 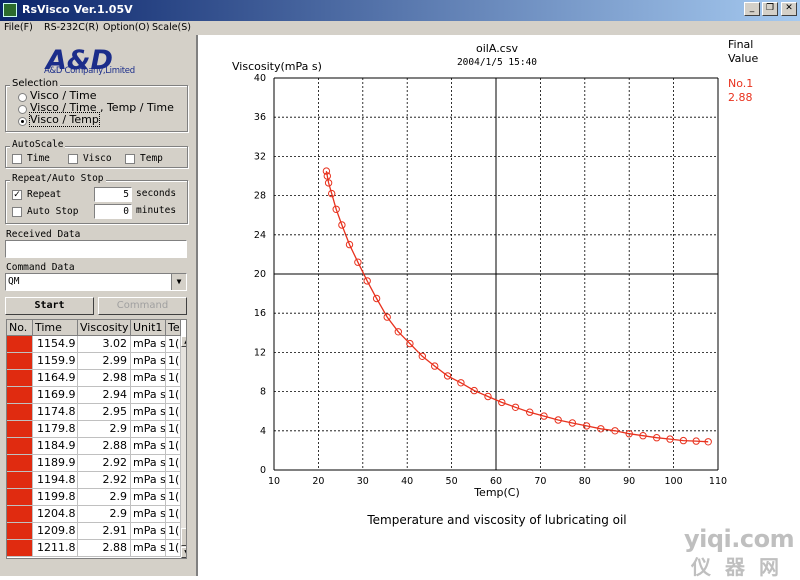 I want to click on table-cell: 2.95, so click(x=104, y=412).